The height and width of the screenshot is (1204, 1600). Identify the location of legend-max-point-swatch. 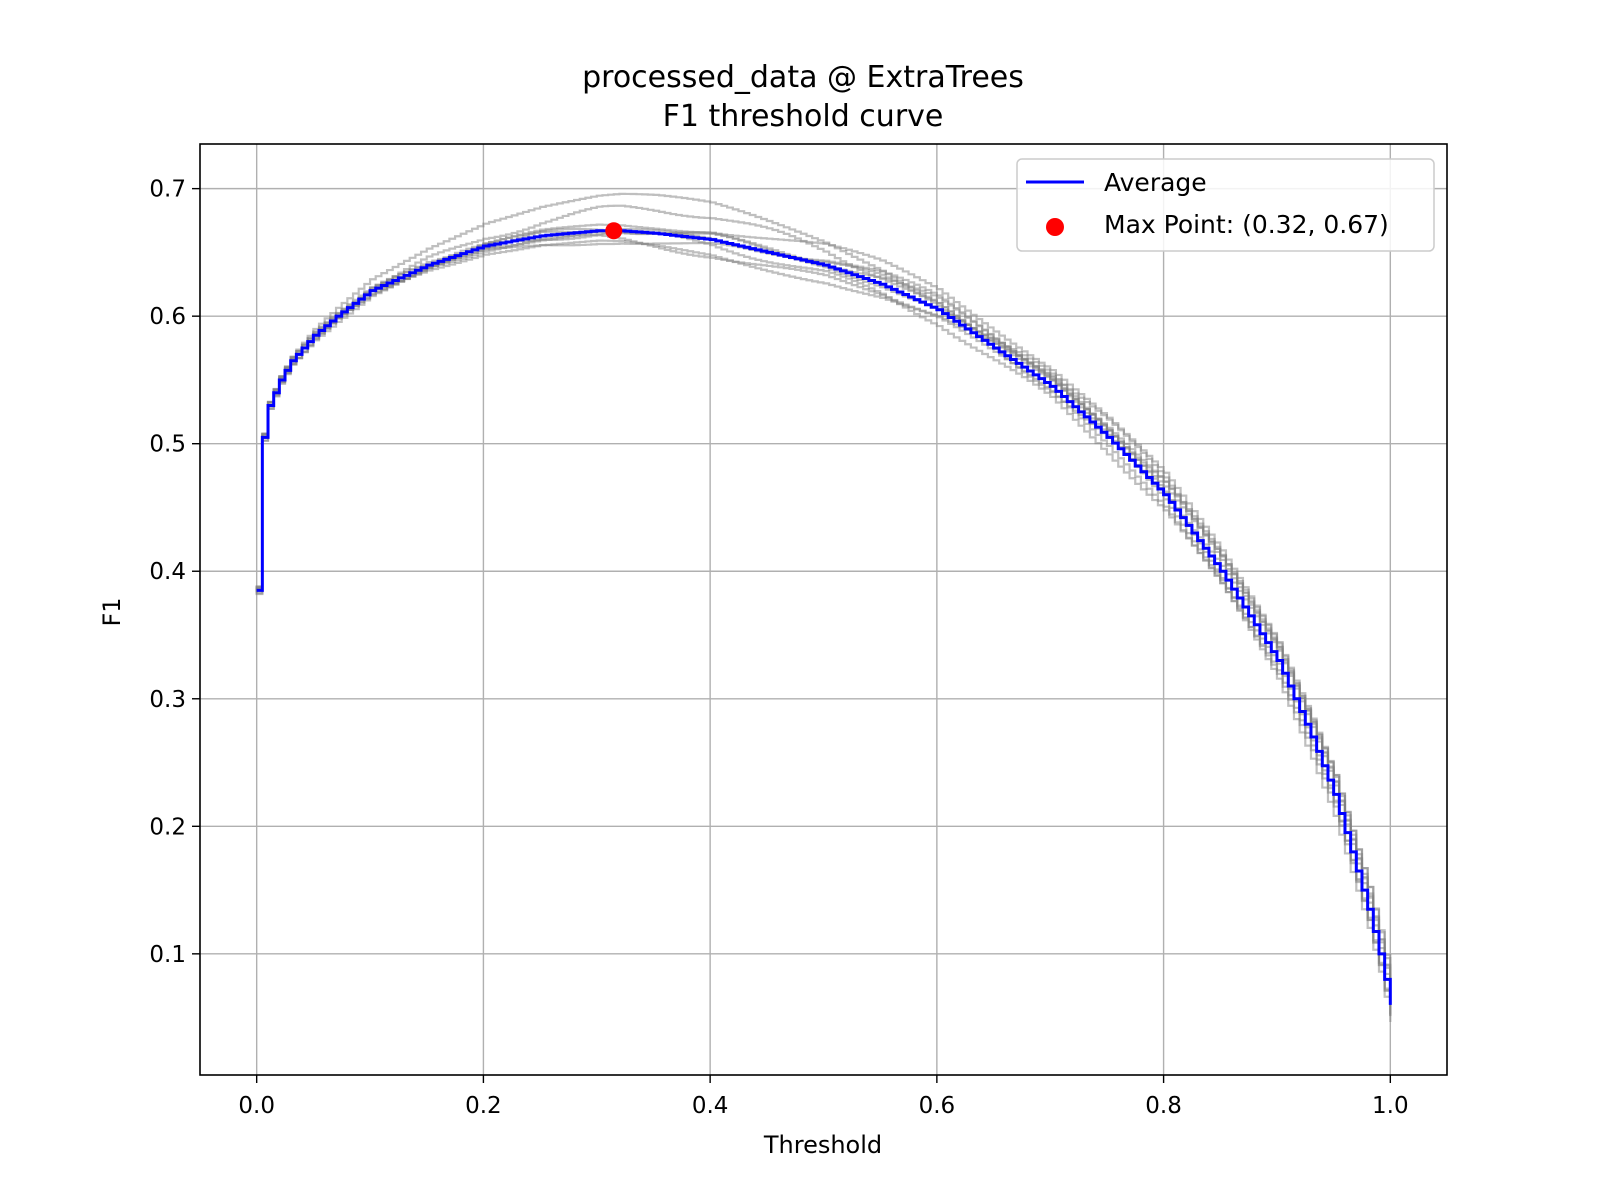
(1055, 227).